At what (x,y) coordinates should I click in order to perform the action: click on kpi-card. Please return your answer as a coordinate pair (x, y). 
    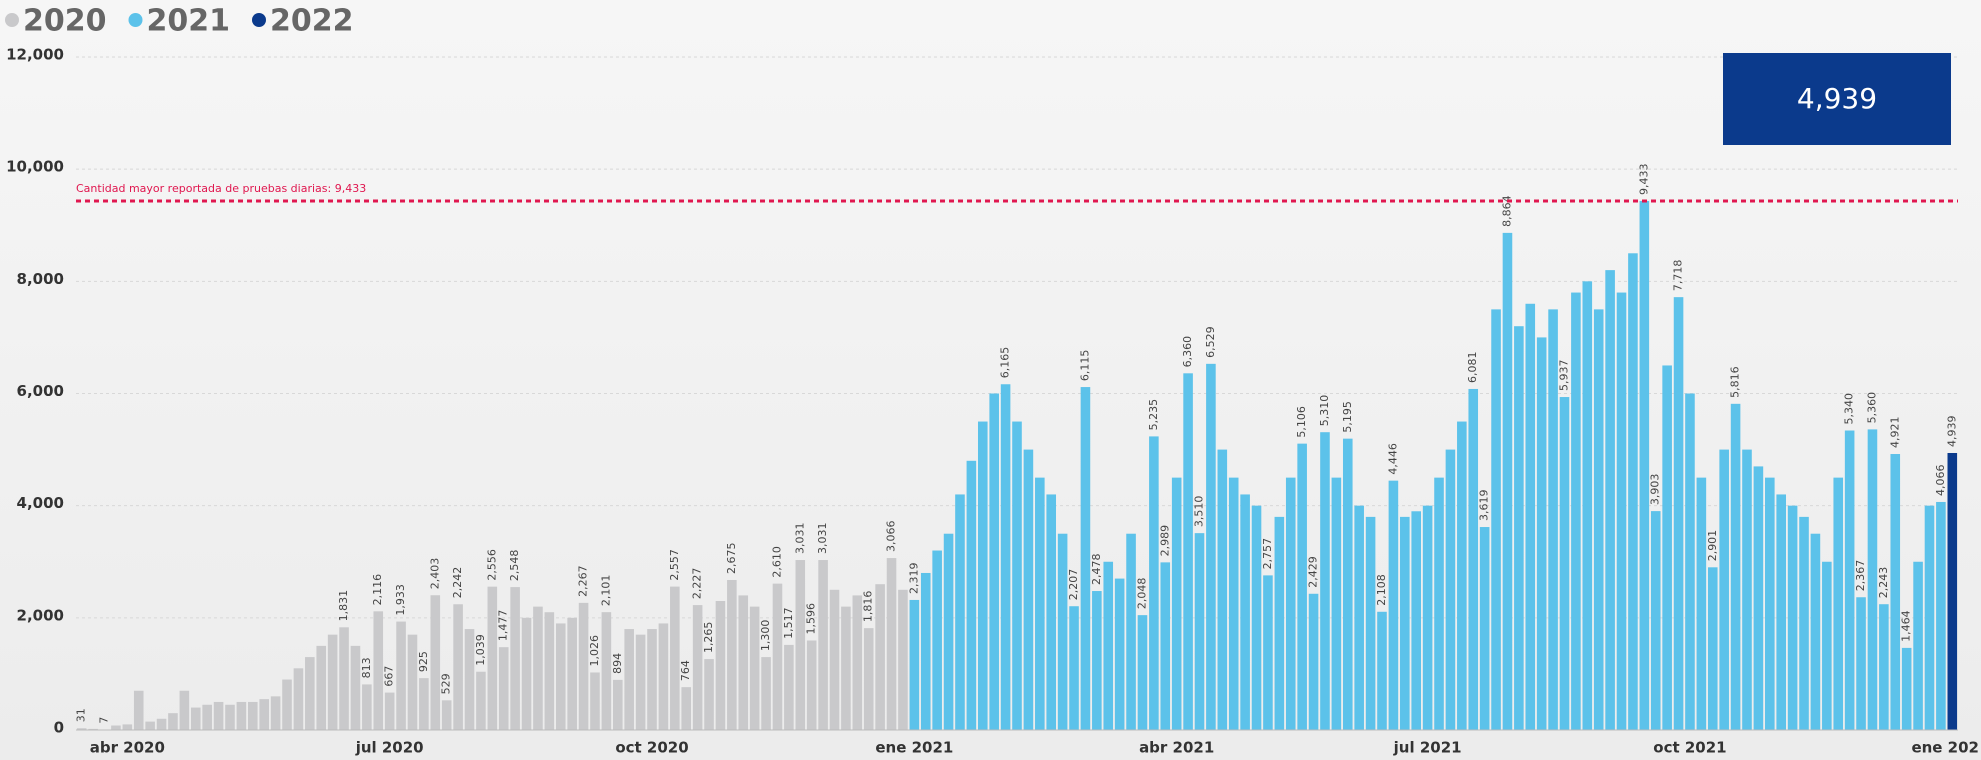
    Looking at the image, I should click on (1837, 99).